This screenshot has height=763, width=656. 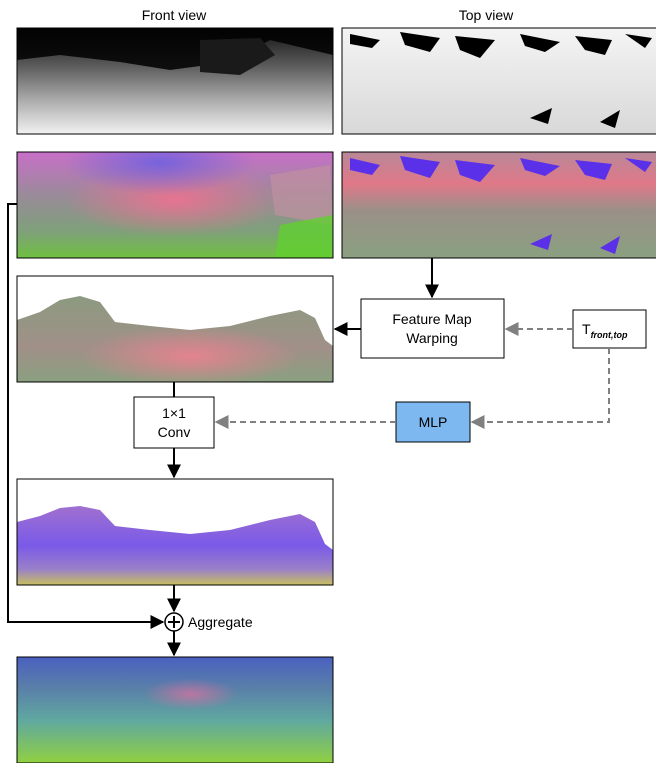 What do you see at coordinates (498, 81) in the screenshot?
I see `top-depth-image` at bounding box center [498, 81].